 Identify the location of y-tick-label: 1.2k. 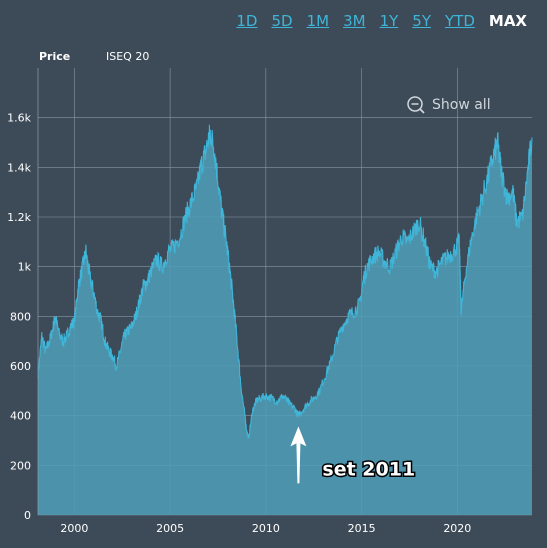
(19, 217).